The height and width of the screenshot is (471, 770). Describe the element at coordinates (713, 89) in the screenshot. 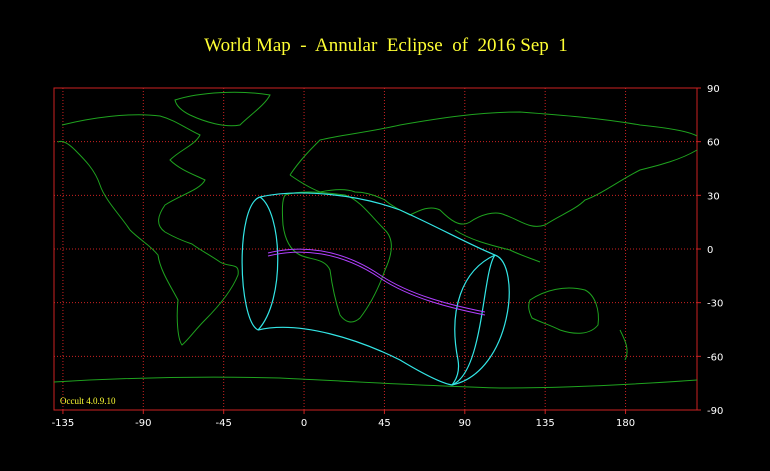

I see `y-tick-label: 90` at that location.